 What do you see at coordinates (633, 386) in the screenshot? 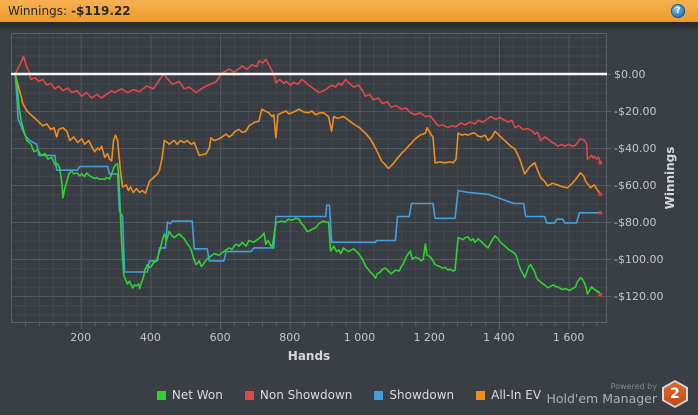
I see `powered-by-text: Powered by` at bounding box center [633, 386].